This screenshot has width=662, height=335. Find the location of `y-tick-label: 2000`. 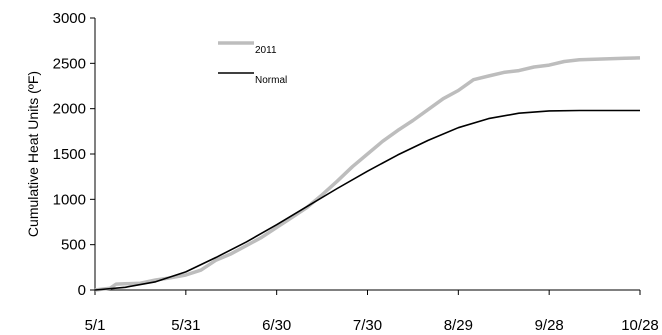

y-tick-label: 2000 is located at coordinates (69, 109).